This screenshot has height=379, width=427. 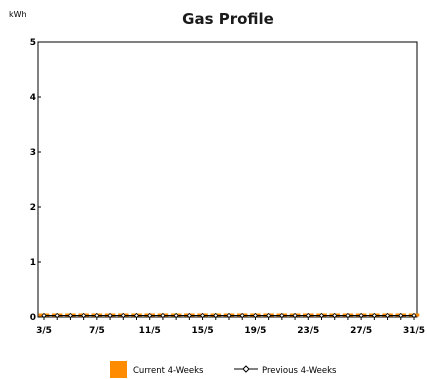 I want to click on legend-swatch-current-4-weeks, so click(x=118, y=369).